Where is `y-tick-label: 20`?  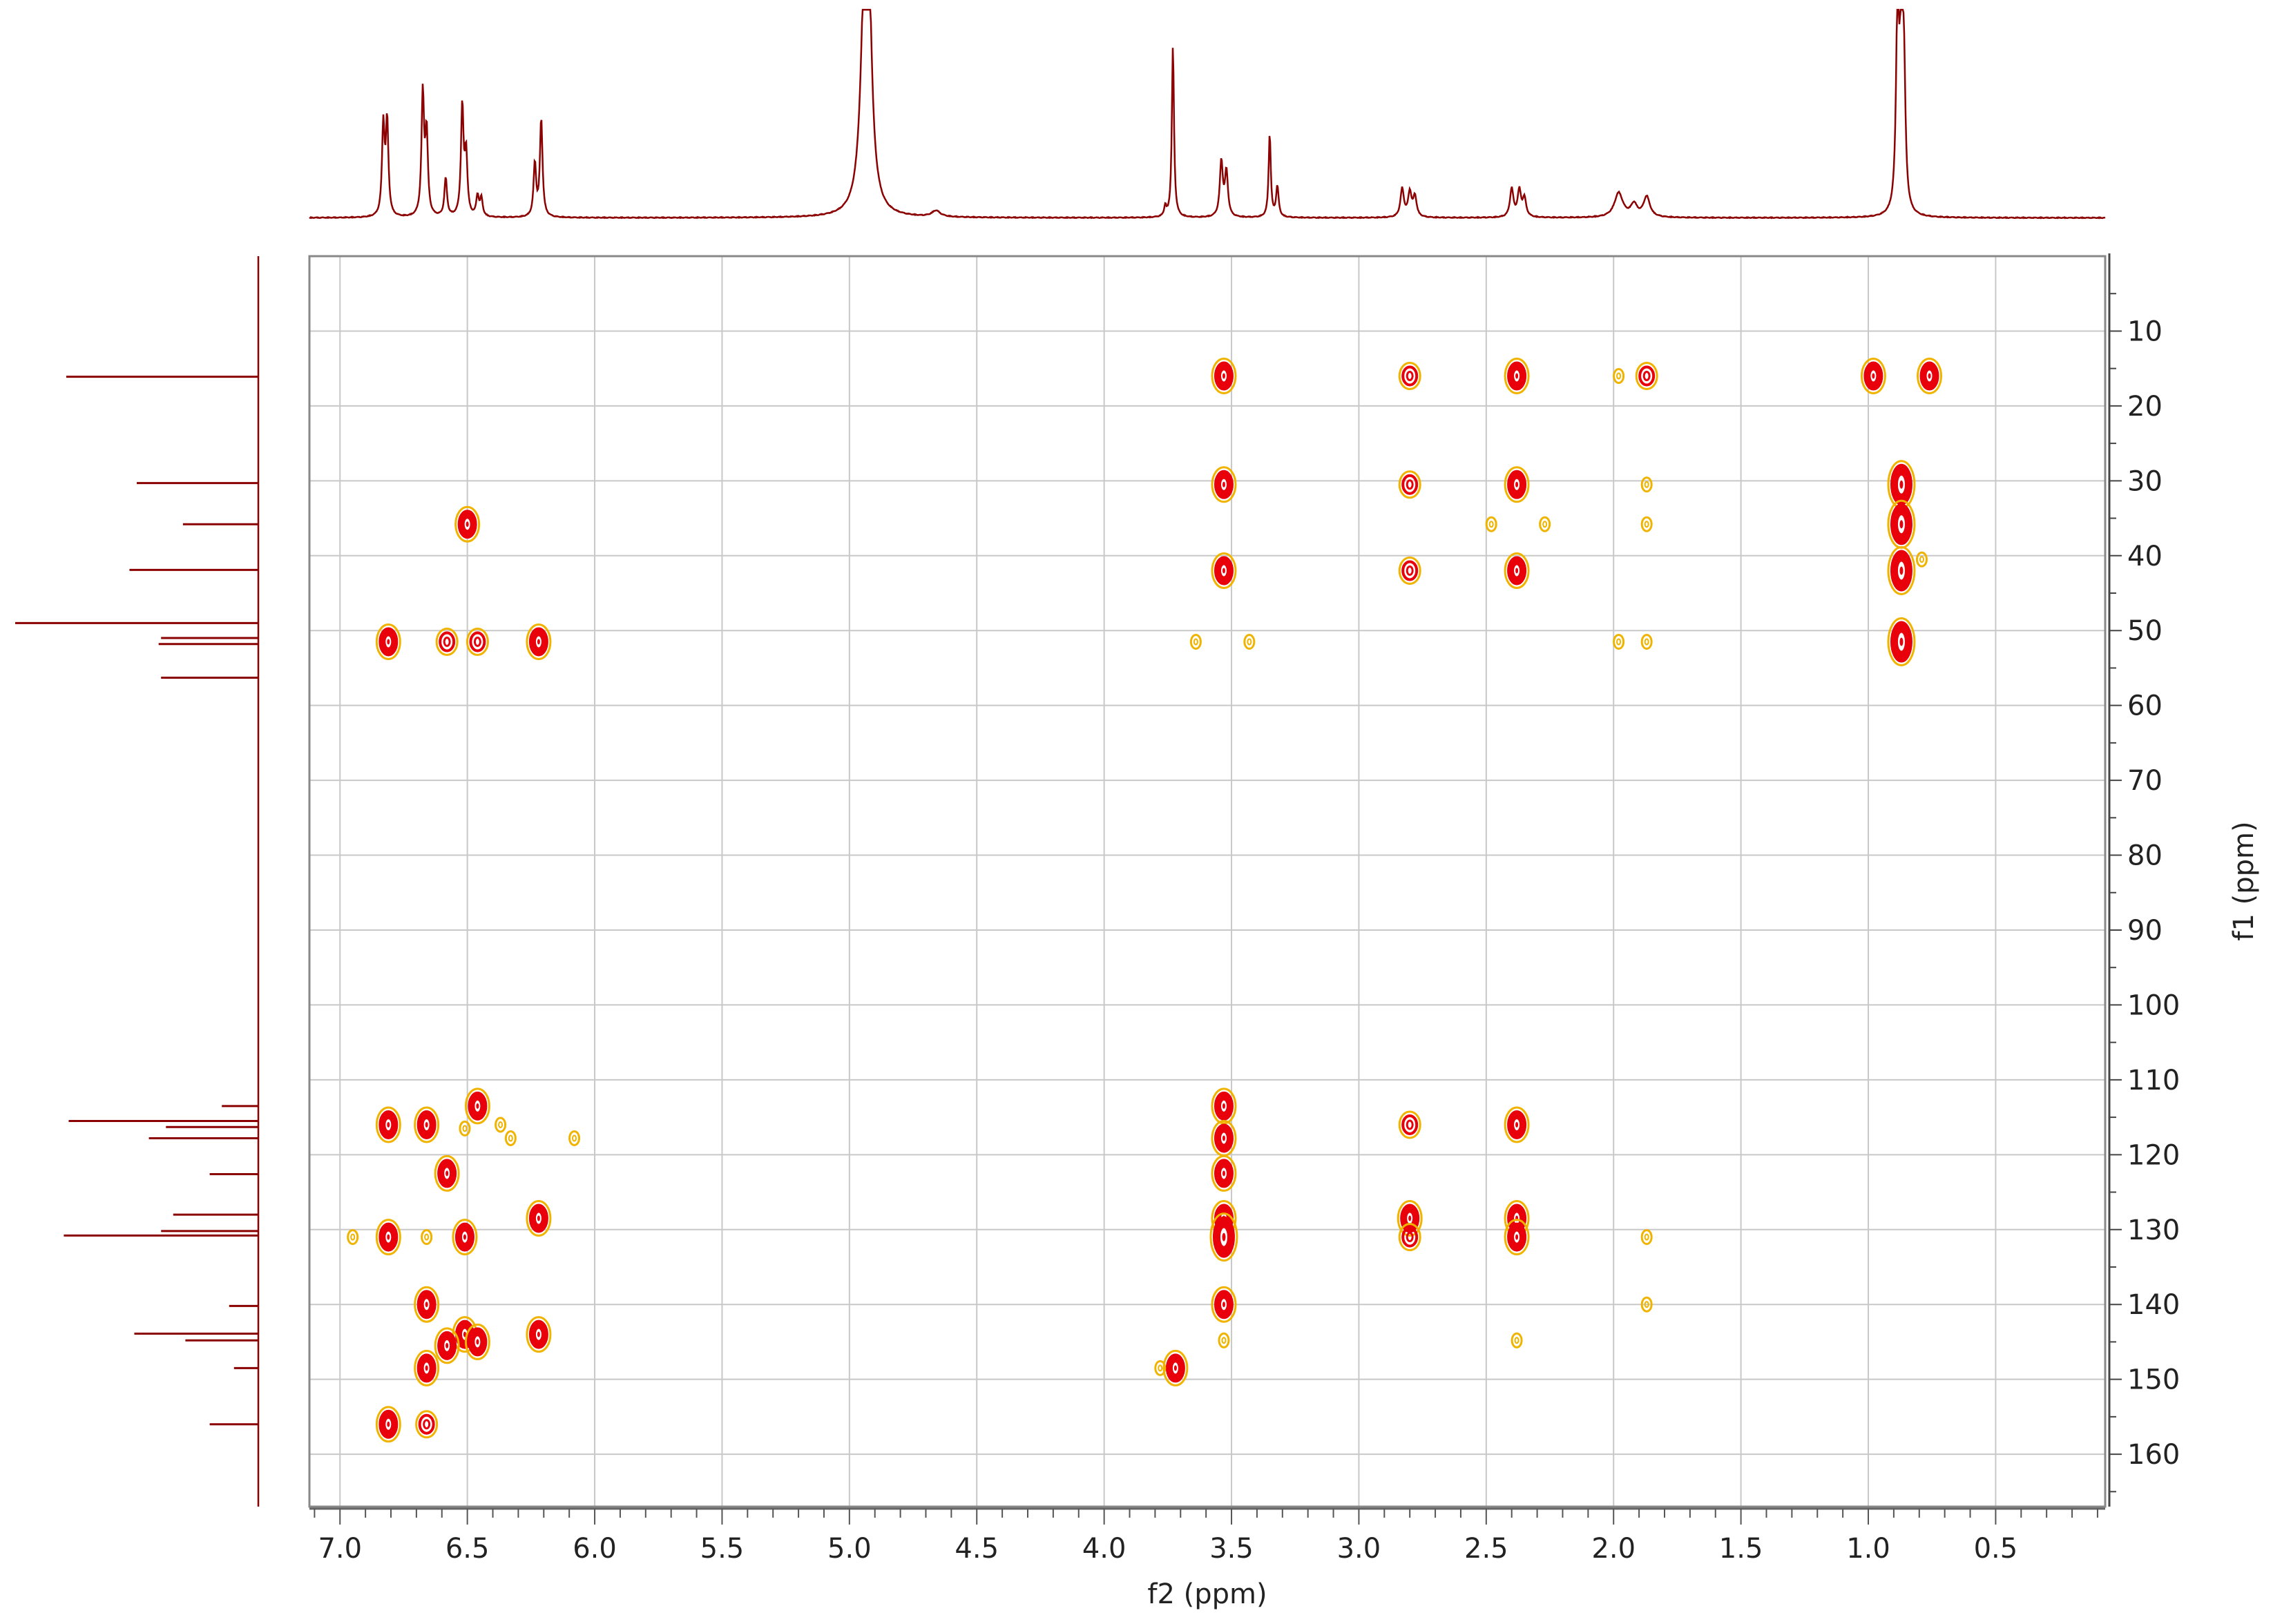
y-tick-label: 20 is located at coordinates (2145, 407).